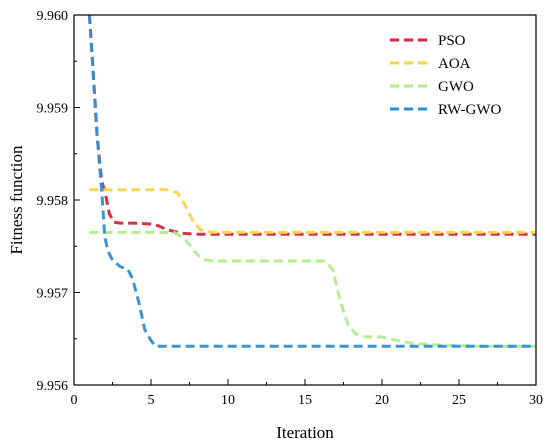 This screenshot has width=550, height=446. What do you see at coordinates (53, 201) in the screenshot?
I see `y-tick-label: 9.958` at bounding box center [53, 201].